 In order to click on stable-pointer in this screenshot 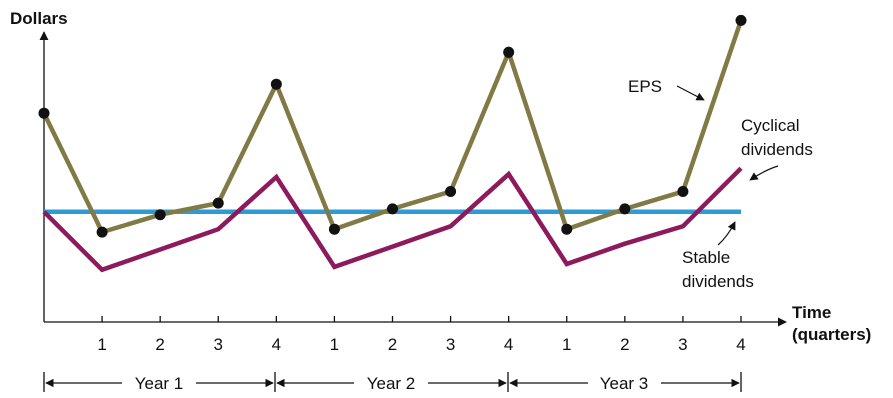, I will do `click(726, 233)`.